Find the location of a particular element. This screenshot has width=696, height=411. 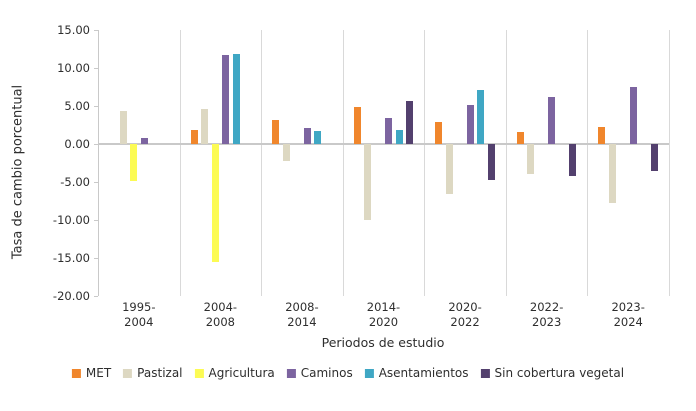

bar-sin-cobertura-vegetal-2023-2024 is located at coordinates (654, 157).